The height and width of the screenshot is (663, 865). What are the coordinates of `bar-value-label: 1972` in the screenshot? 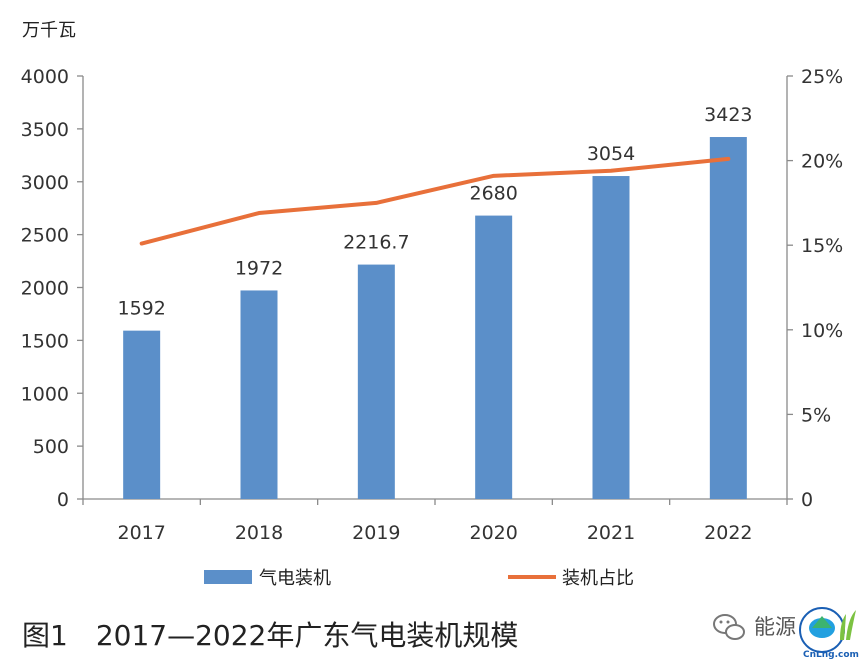 It's located at (259, 268).